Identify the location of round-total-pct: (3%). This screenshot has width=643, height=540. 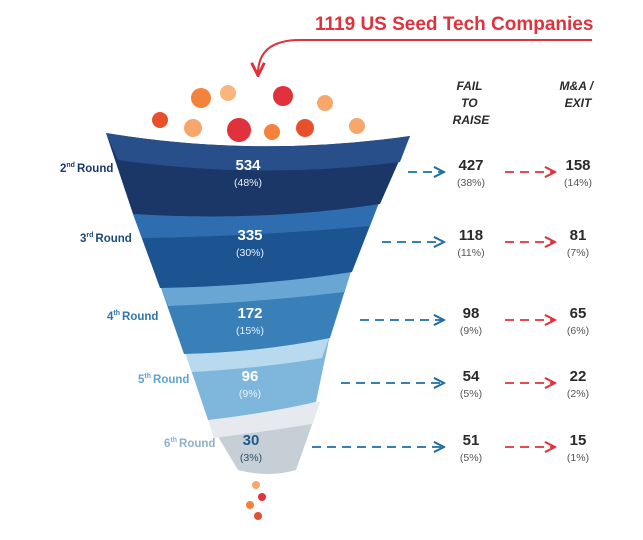
(251, 458).